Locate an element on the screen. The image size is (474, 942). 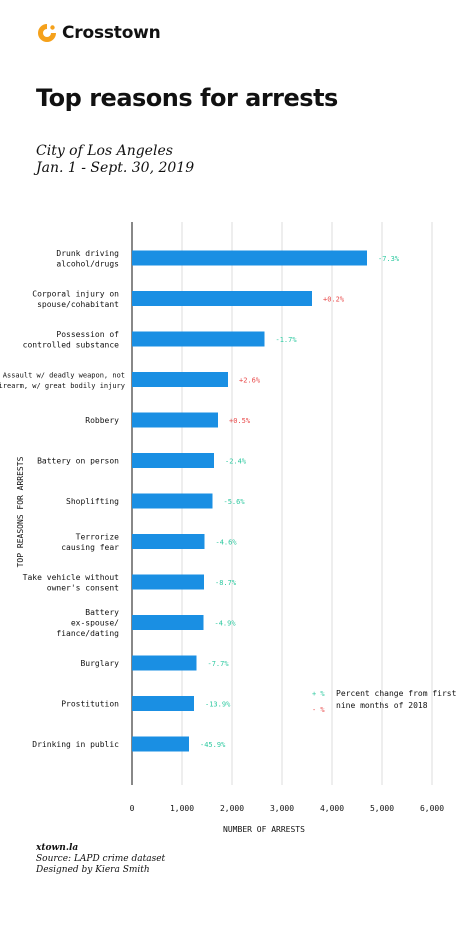
category-label-9-2: fiance/dating is located at coordinates (87, 633).